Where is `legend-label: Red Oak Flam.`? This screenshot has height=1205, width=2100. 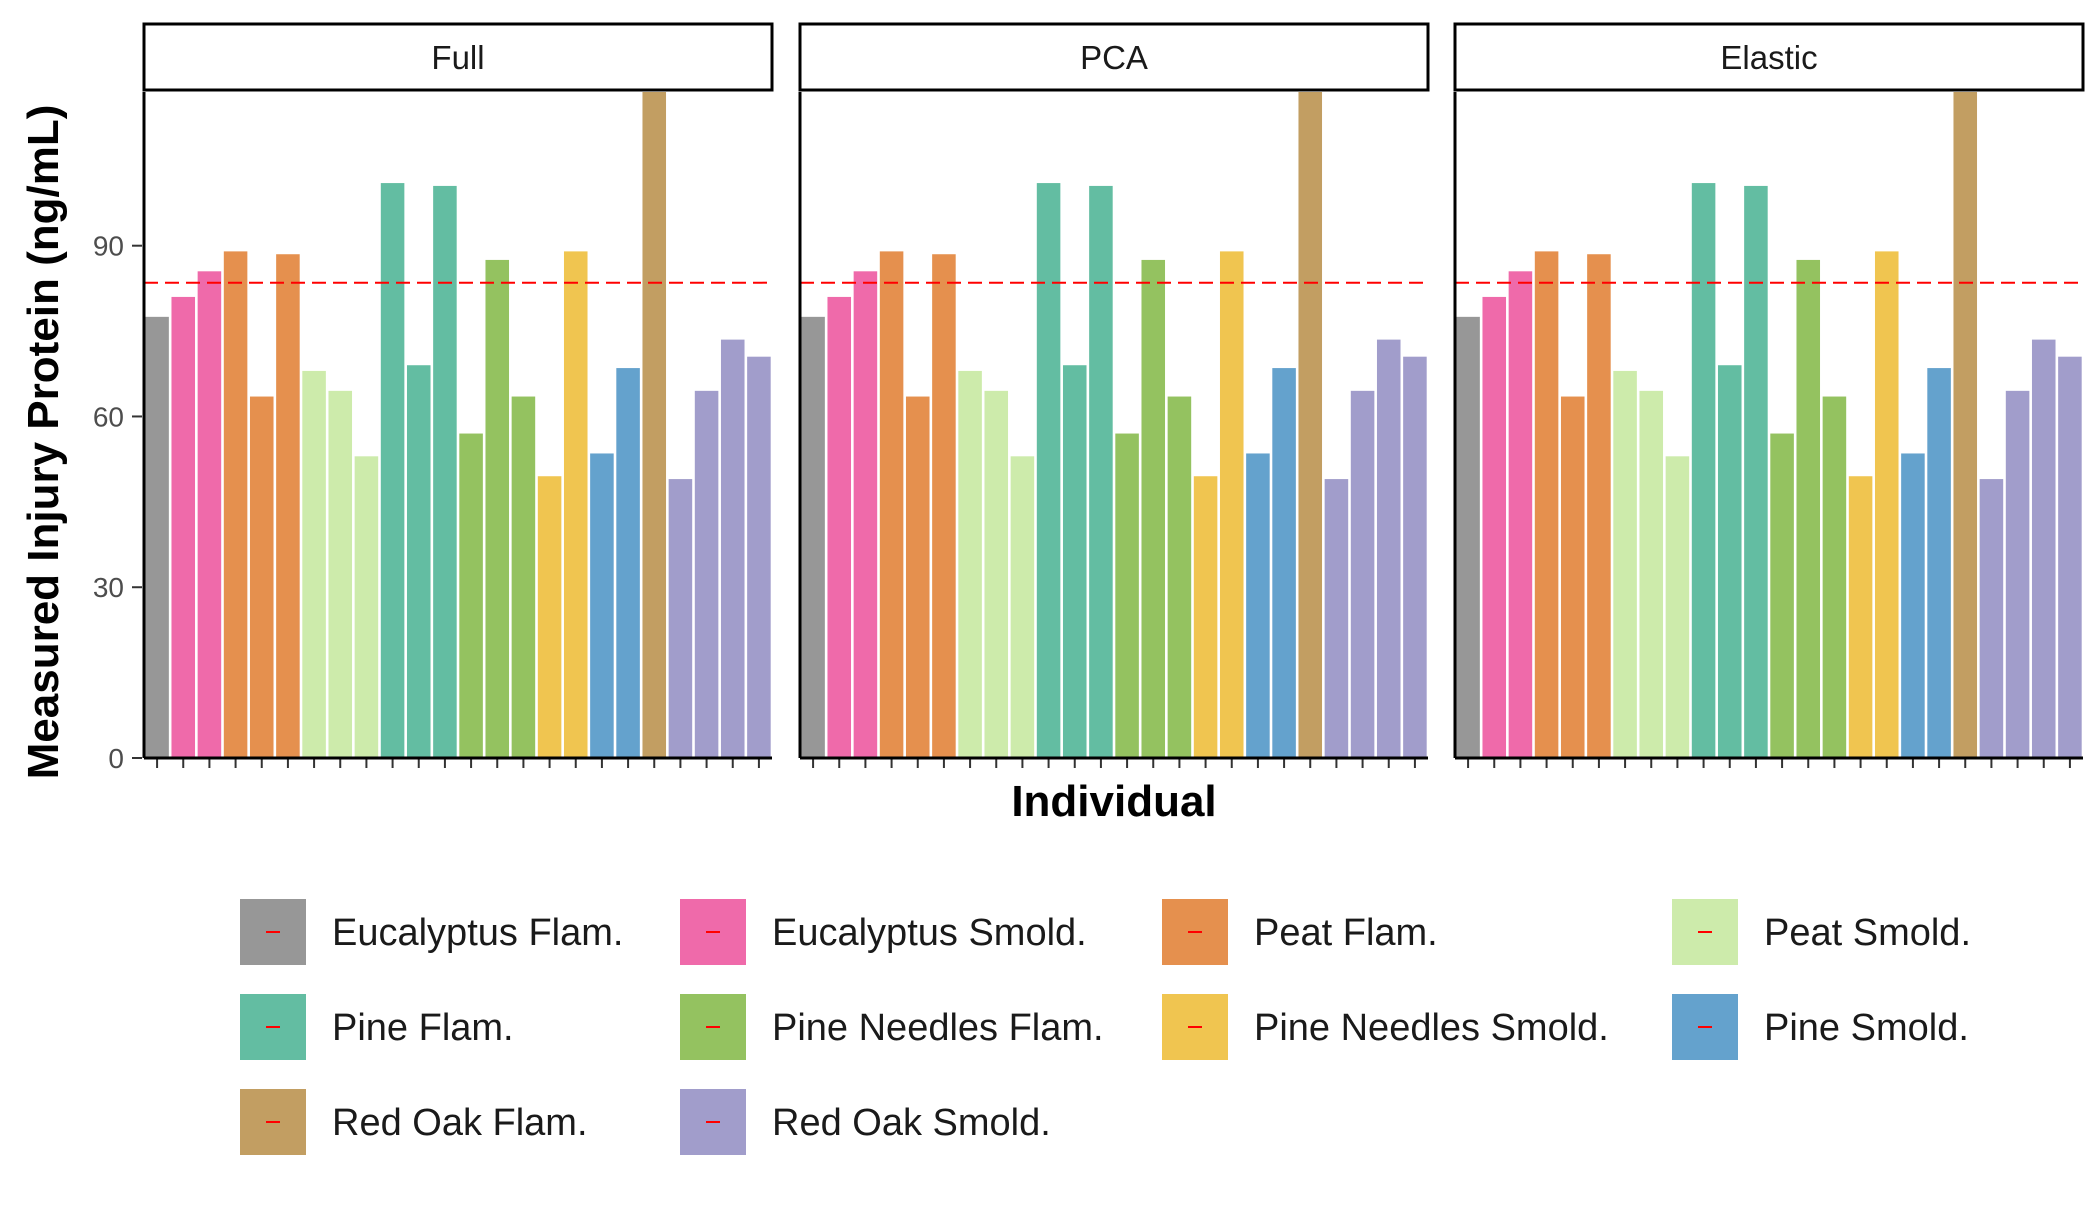
legend-label: Red Oak Flam. is located at coordinates (460, 1123).